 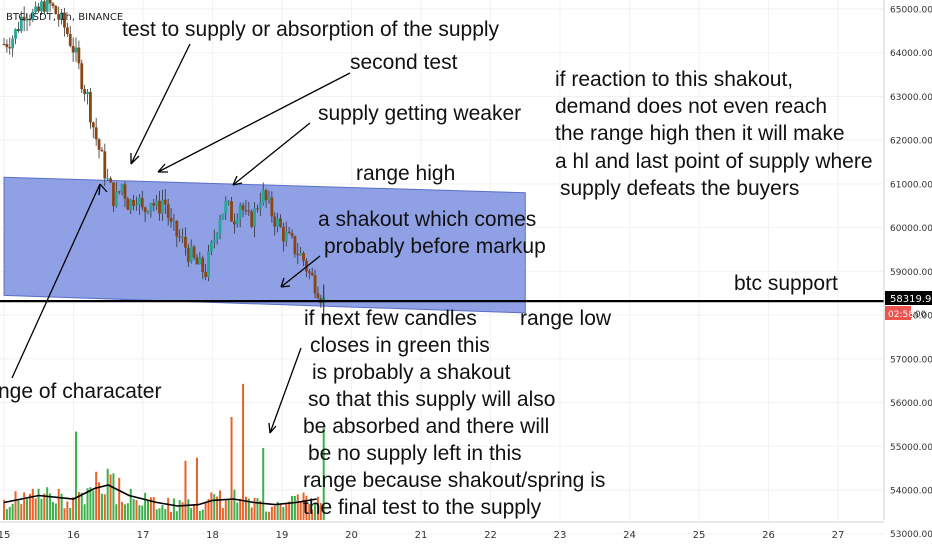 I want to click on time-tick-label: 16, so click(x=73, y=535).